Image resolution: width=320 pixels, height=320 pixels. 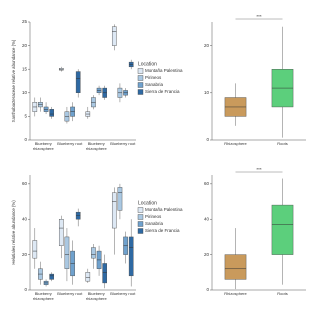 I want to click on y-axis-label: Xanthobacteraceae relative abundance (%), so click(x=13, y=80).